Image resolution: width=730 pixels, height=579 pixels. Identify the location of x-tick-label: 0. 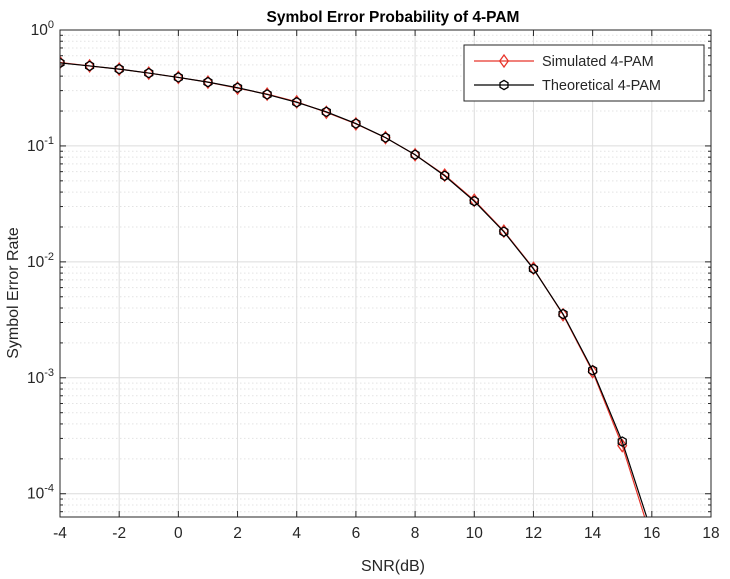
(178, 533).